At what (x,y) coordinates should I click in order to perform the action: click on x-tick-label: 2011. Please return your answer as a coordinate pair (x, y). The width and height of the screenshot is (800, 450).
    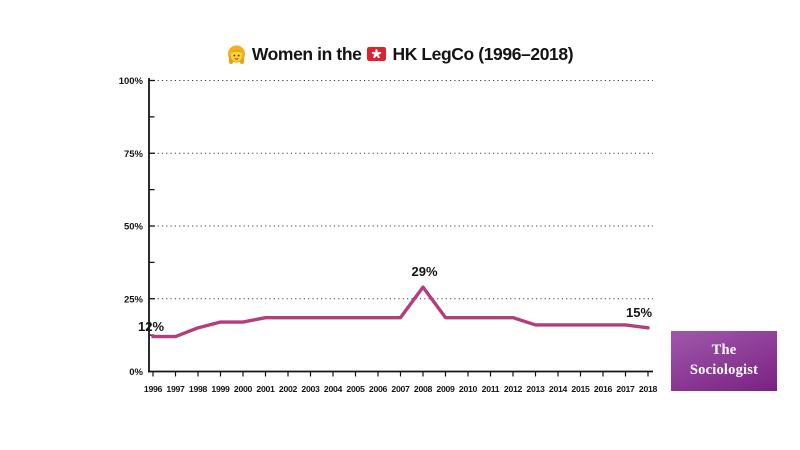
    Looking at the image, I should click on (491, 389).